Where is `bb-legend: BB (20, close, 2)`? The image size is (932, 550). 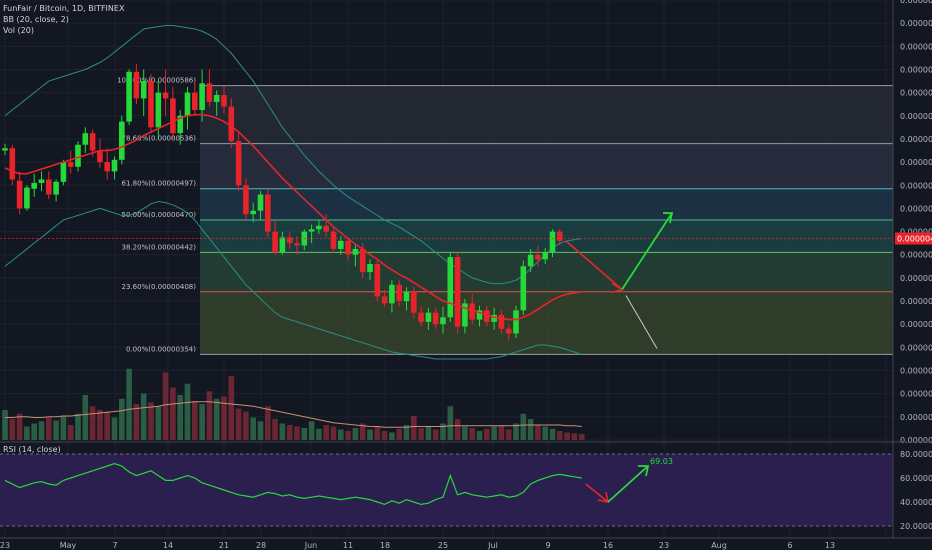 bb-legend: BB (20, close, 2) is located at coordinates (36, 19).